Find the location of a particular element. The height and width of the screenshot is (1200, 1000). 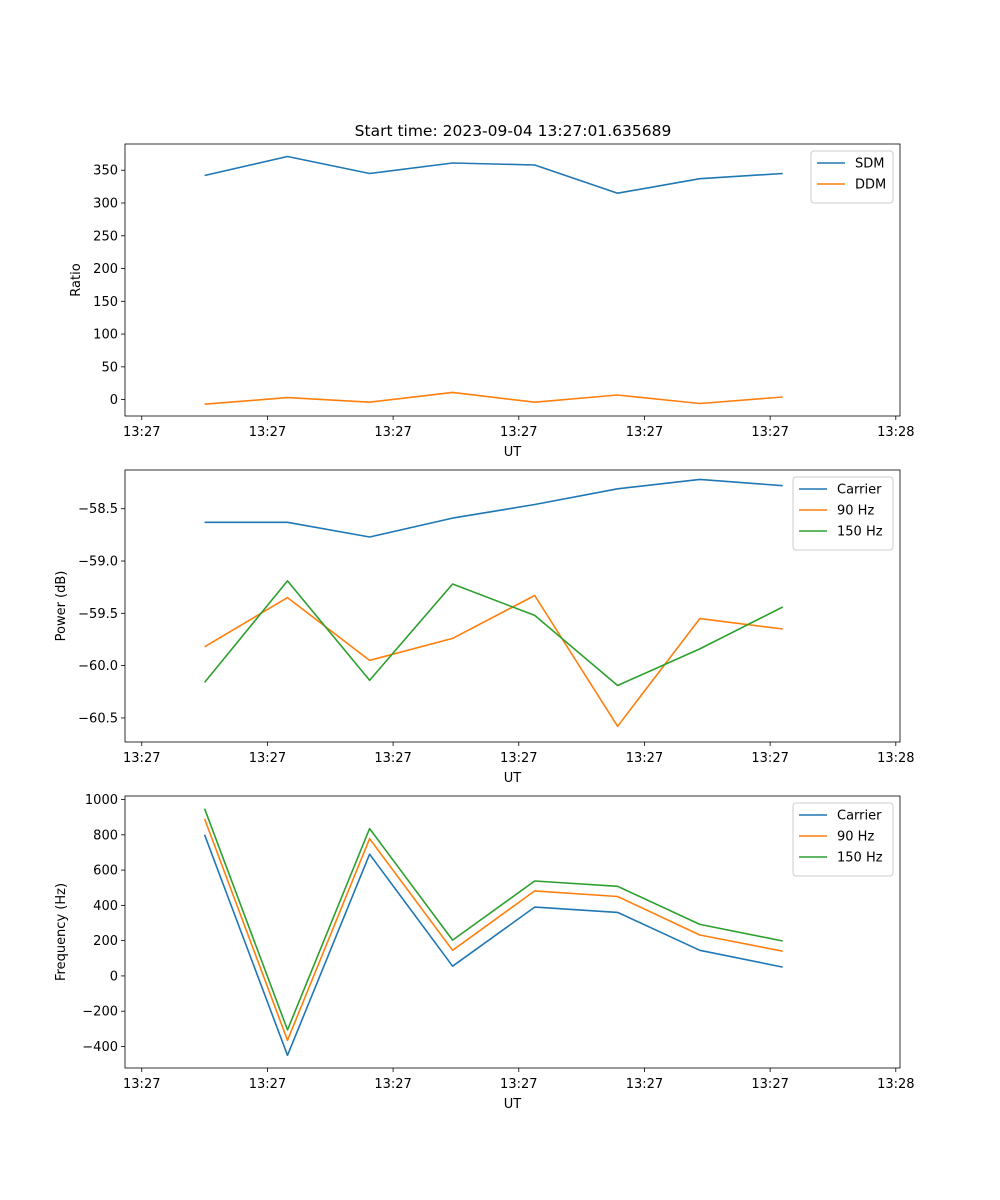

legend-label-power: Carrier is located at coordinates (859, 490).